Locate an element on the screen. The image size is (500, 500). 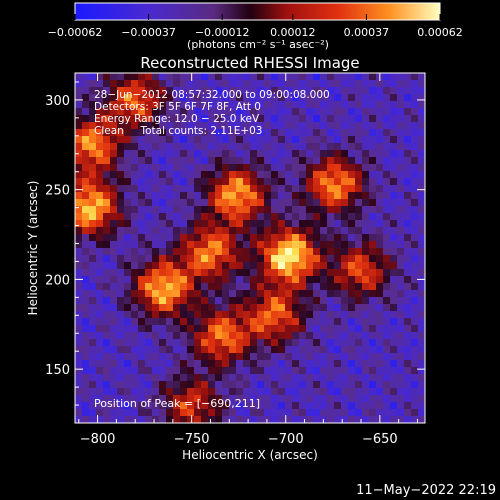
y-tick-label: 200 is located at coordinates (57, 280).